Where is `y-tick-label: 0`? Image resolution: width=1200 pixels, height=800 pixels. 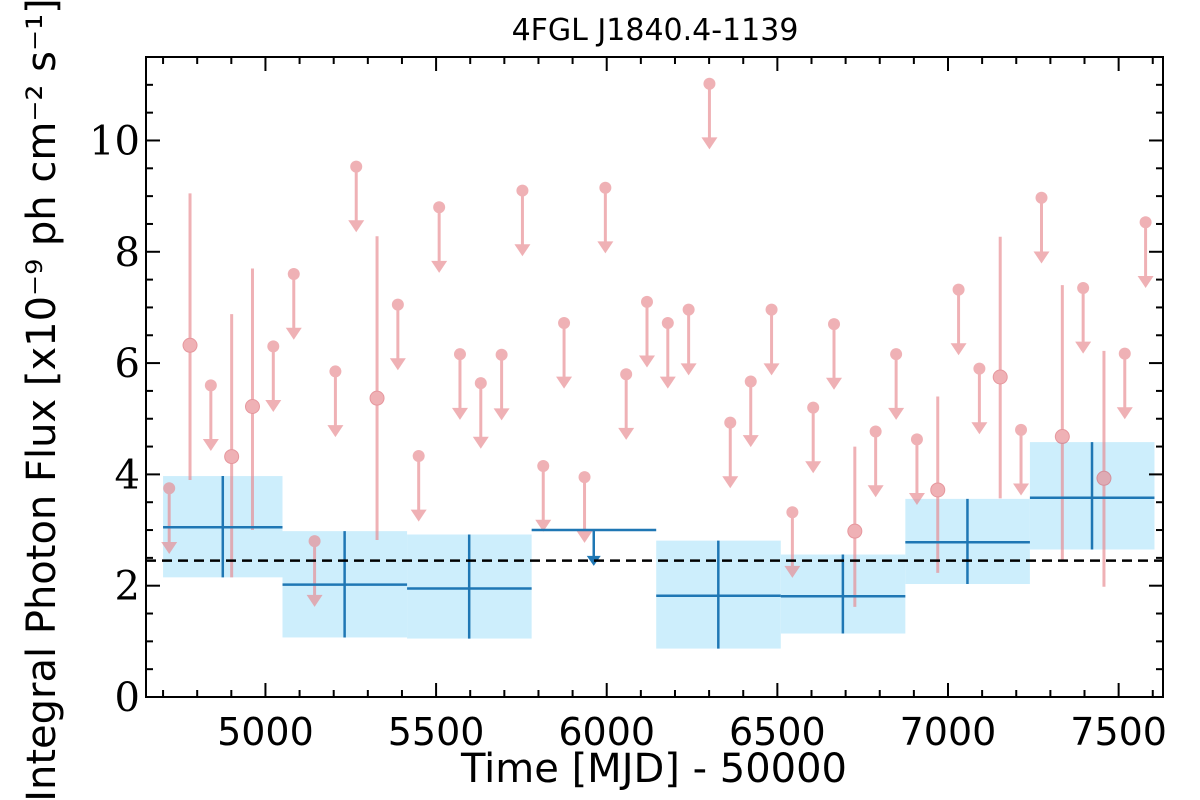
y-tick-label: 0 is located at coordinates (127, 698).